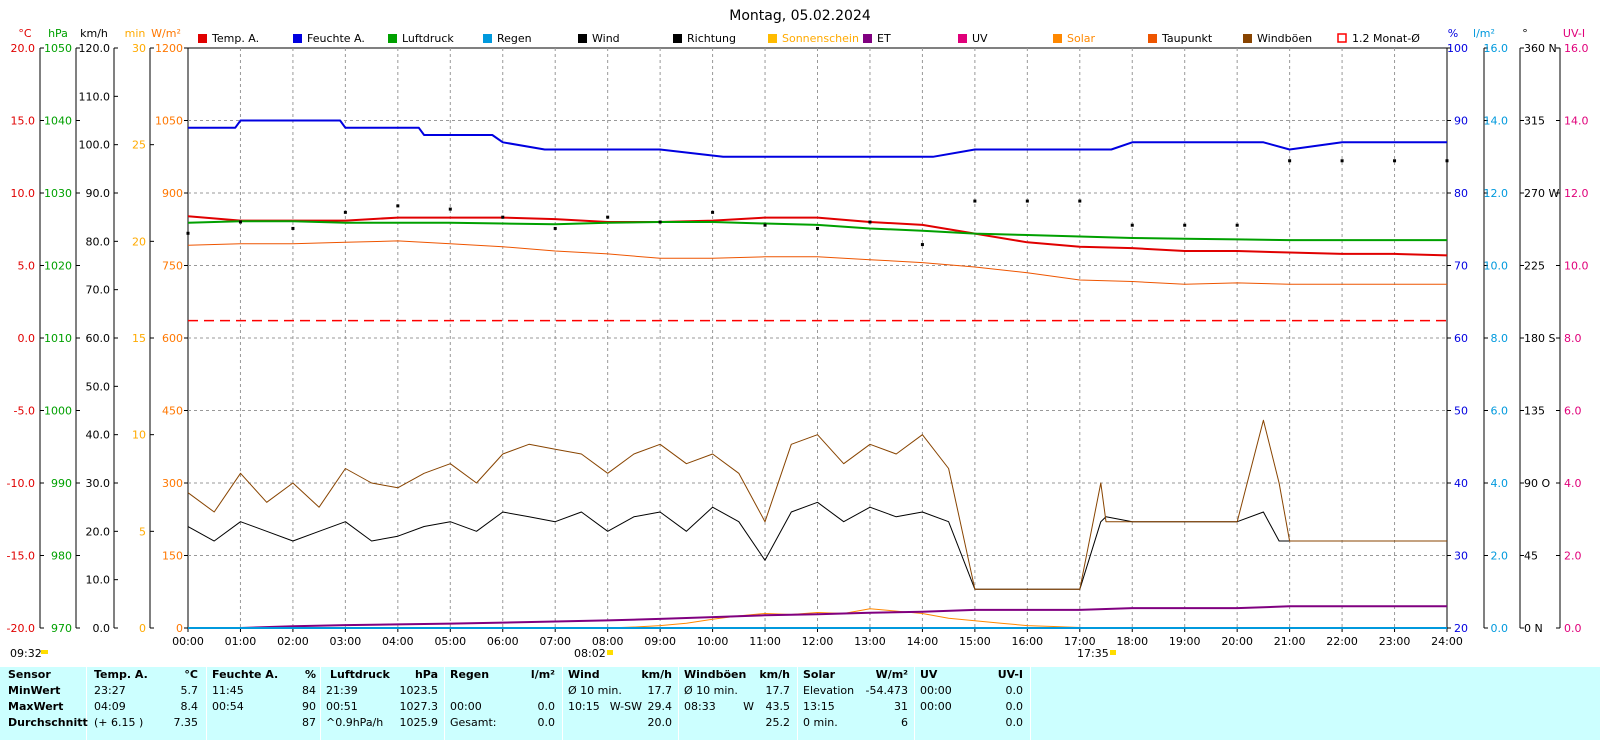 Image resolution: width=1600 pixels, height=740 pixels. I want to click on stat-temp-t: (+ 6.15 ), so click(119, 722).